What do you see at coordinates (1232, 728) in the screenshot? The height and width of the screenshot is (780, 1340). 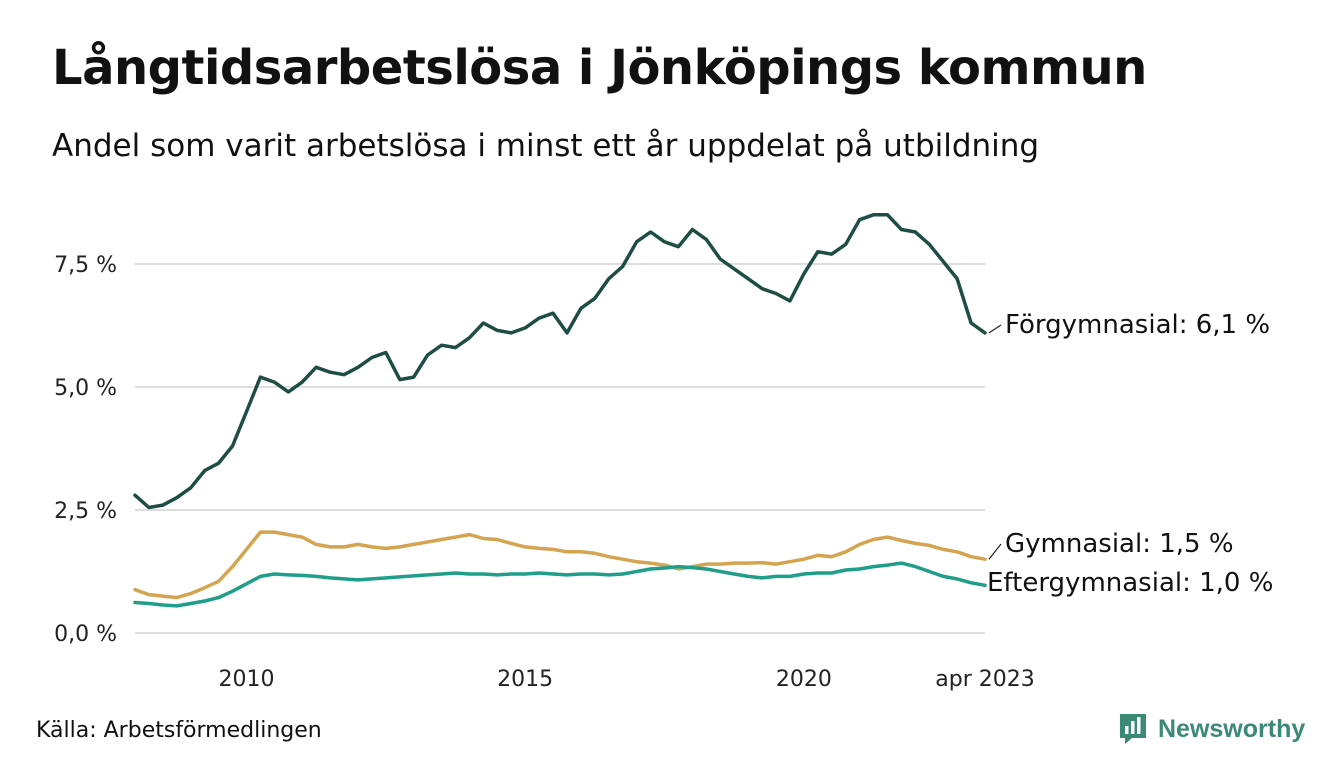 I see `brand-name: Newsworthy` at bounding box center [1232, 728].